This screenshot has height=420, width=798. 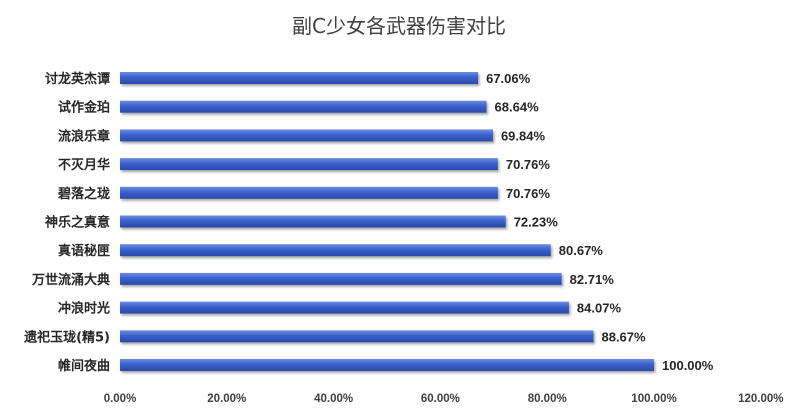 I want to click on x-tick-6: 120.00%, so click(x=760, y=399).